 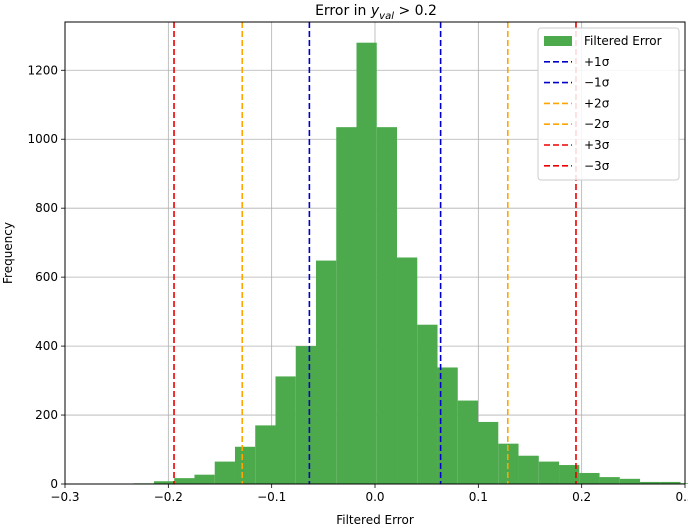 I want to click on x-axis-ticks: −0.3 −0.2 −0.1 0.0 0.1 0.2 0.3, so click(x=369, y=494).